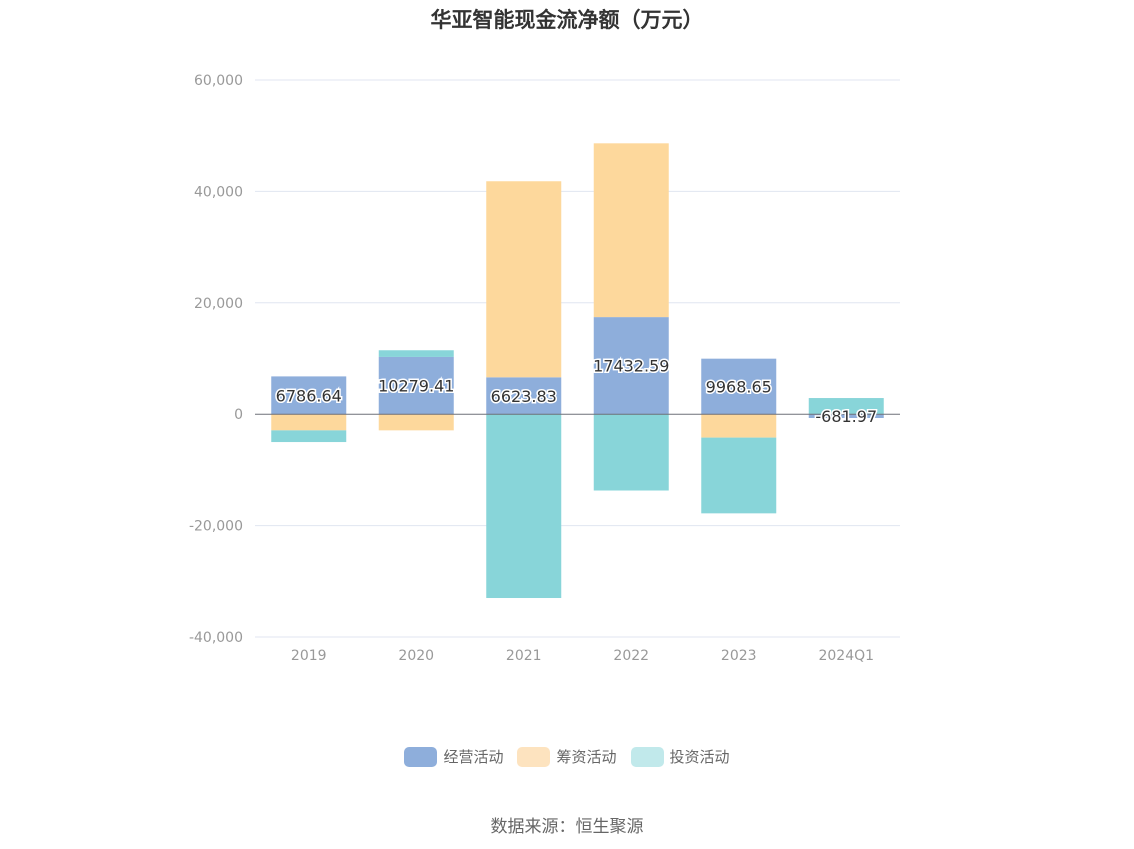 The height and width of the screenshot is (849, 1134). I want to click on legend-item: 经营活动, so click(453, 756).